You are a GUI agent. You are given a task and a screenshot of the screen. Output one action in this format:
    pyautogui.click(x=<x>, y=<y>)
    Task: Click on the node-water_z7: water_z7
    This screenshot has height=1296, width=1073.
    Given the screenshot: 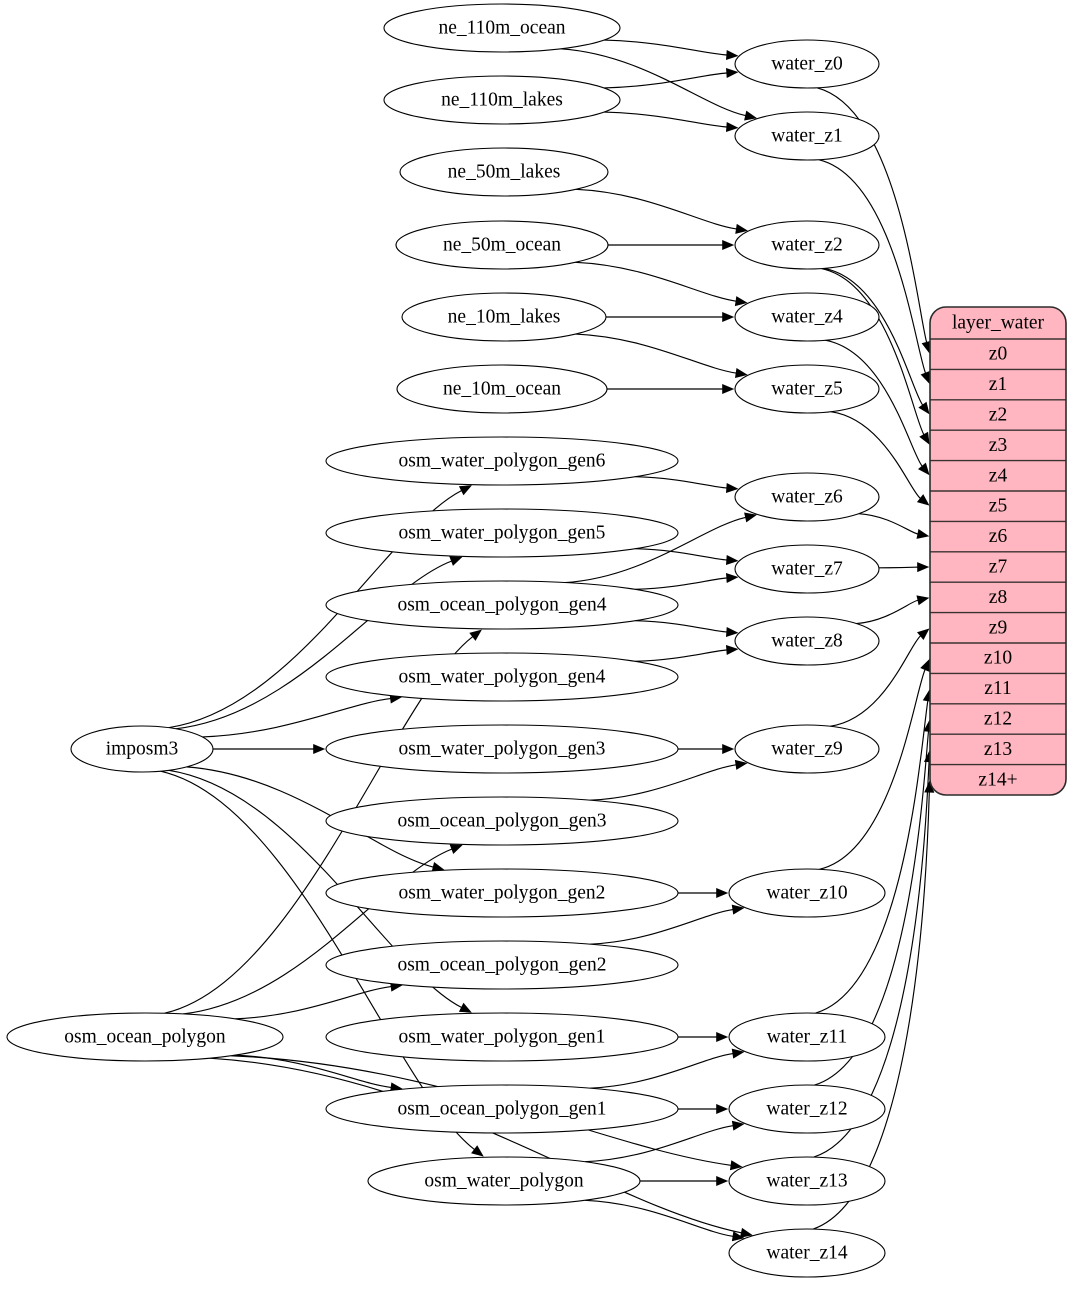 What is the action you would take?
    pyautogui.click(x=807, y=569)
    